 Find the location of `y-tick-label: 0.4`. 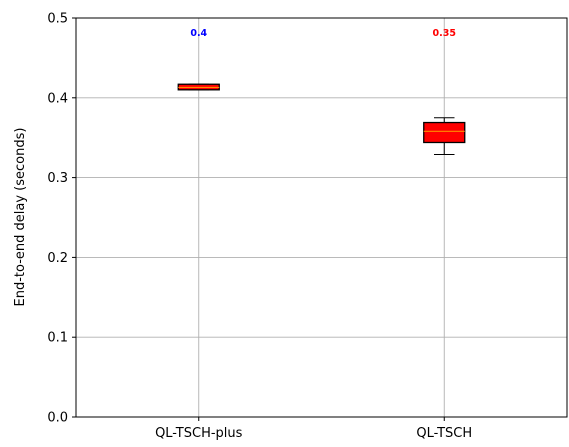

y-tick-label: 0.4 is located at coordinates (57, 98).